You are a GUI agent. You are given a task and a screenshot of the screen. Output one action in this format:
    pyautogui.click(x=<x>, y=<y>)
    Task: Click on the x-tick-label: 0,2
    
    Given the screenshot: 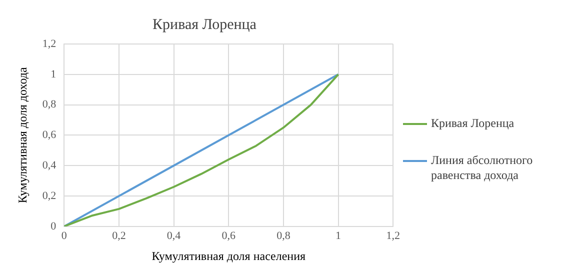 What is the action you would take?
    pyautogui.click(x=119, y=236)
    